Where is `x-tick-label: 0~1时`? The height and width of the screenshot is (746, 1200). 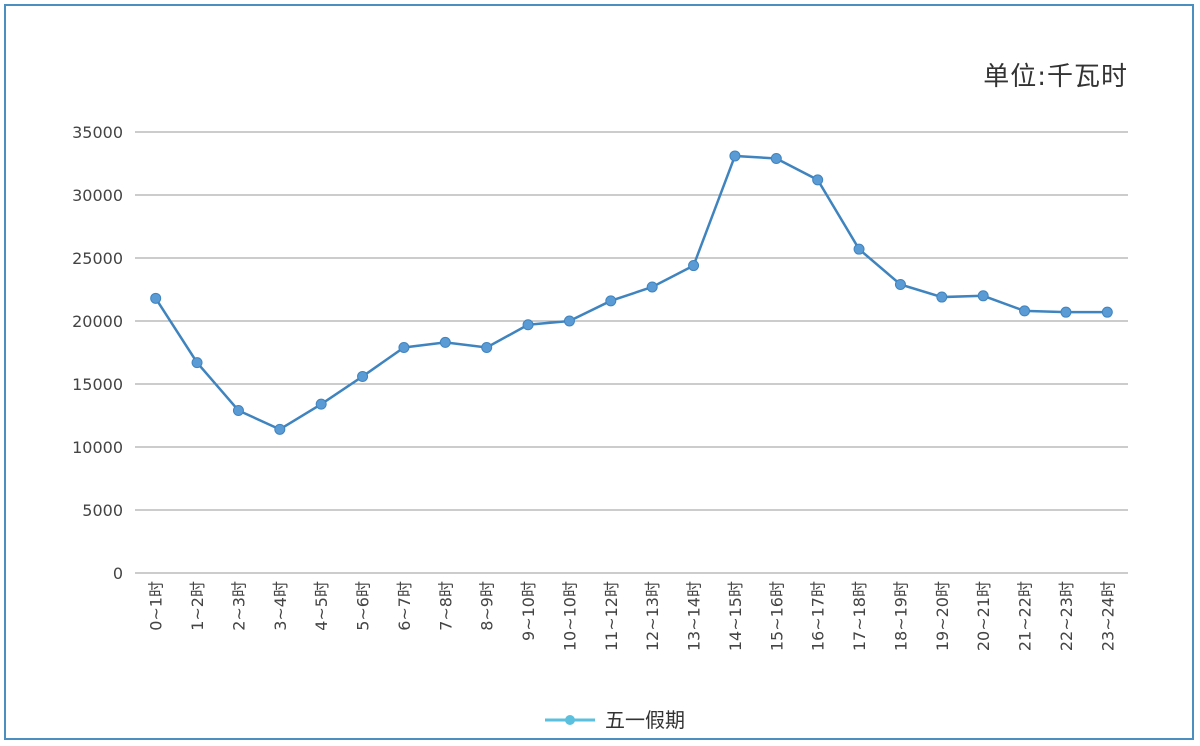 x-tick-label: 0~1时 is located at coordinates (156, 606).